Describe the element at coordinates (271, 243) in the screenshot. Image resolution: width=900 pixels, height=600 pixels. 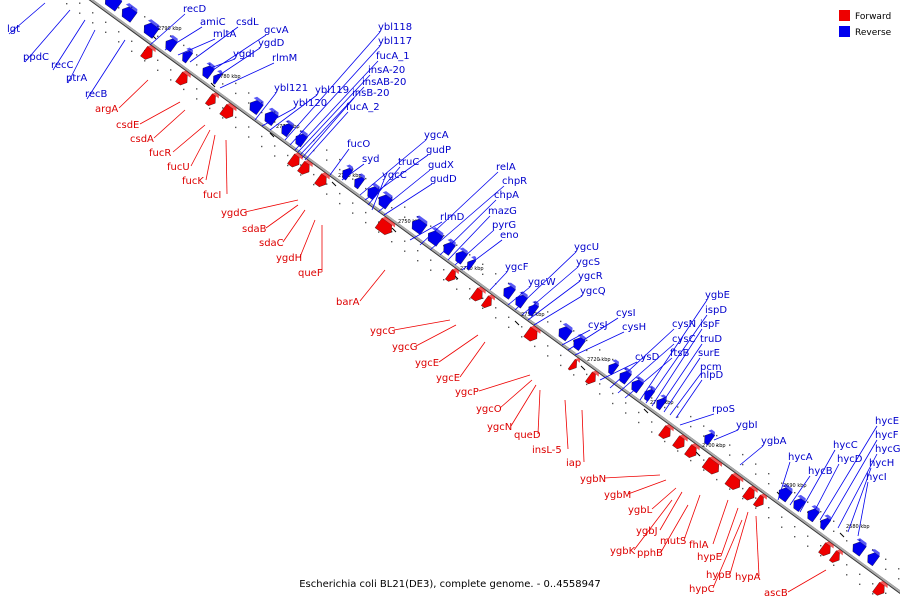
I see `forward-gene-label: sdaC` at that location.